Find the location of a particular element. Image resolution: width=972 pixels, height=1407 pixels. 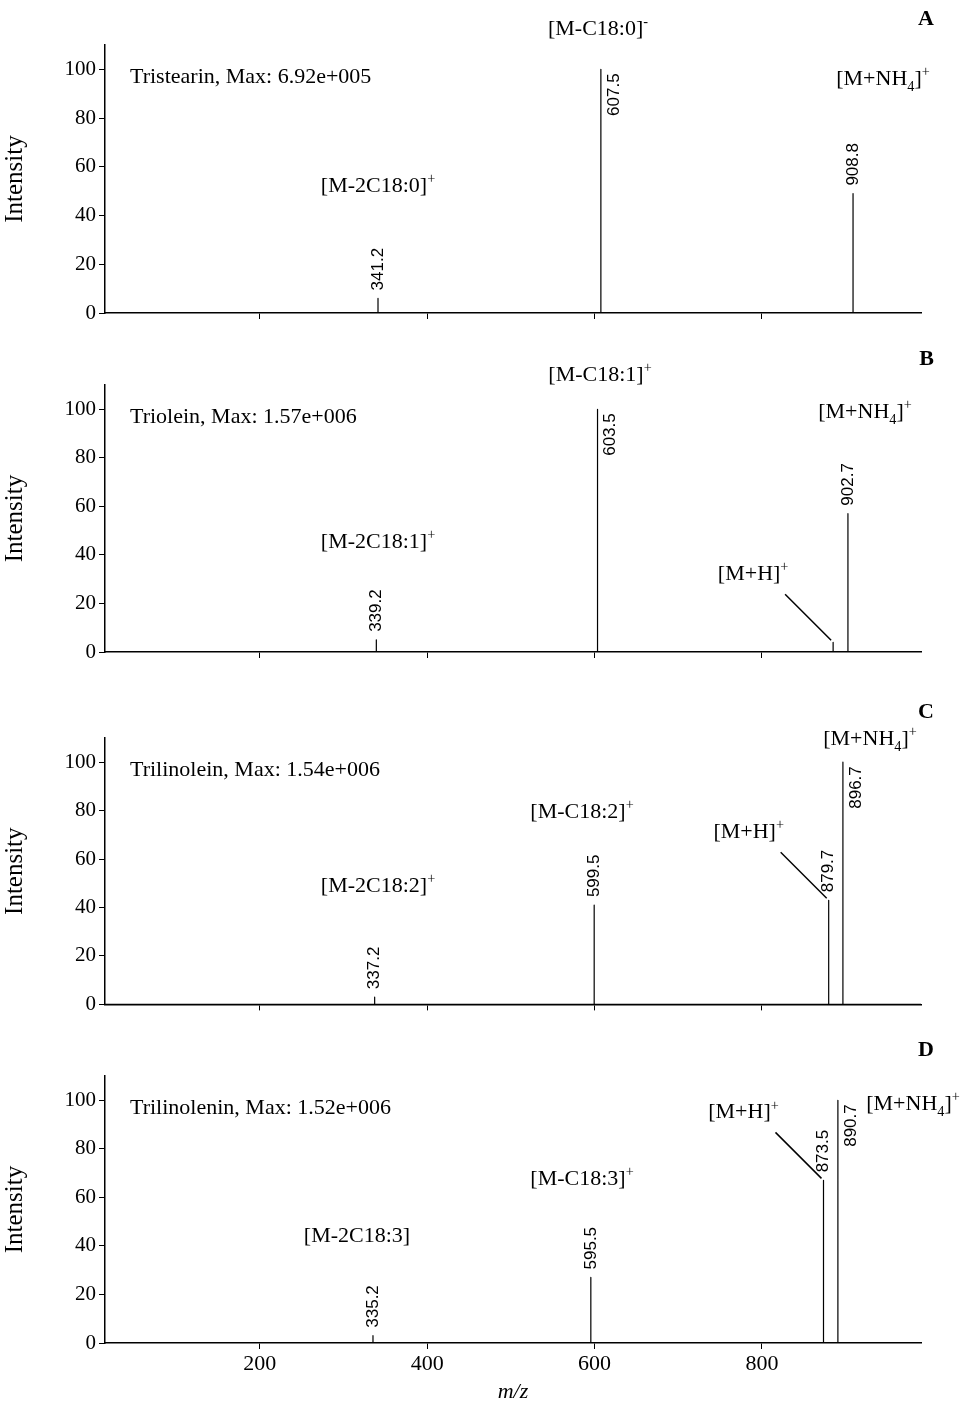

x-tick-label: 600 is located at coordinates (595, 1362).